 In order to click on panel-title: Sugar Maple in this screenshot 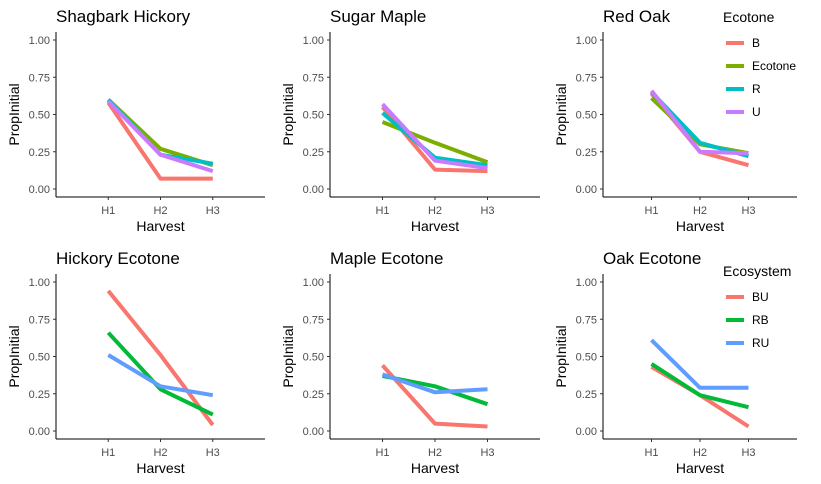, I will do `click(378, 16)`.